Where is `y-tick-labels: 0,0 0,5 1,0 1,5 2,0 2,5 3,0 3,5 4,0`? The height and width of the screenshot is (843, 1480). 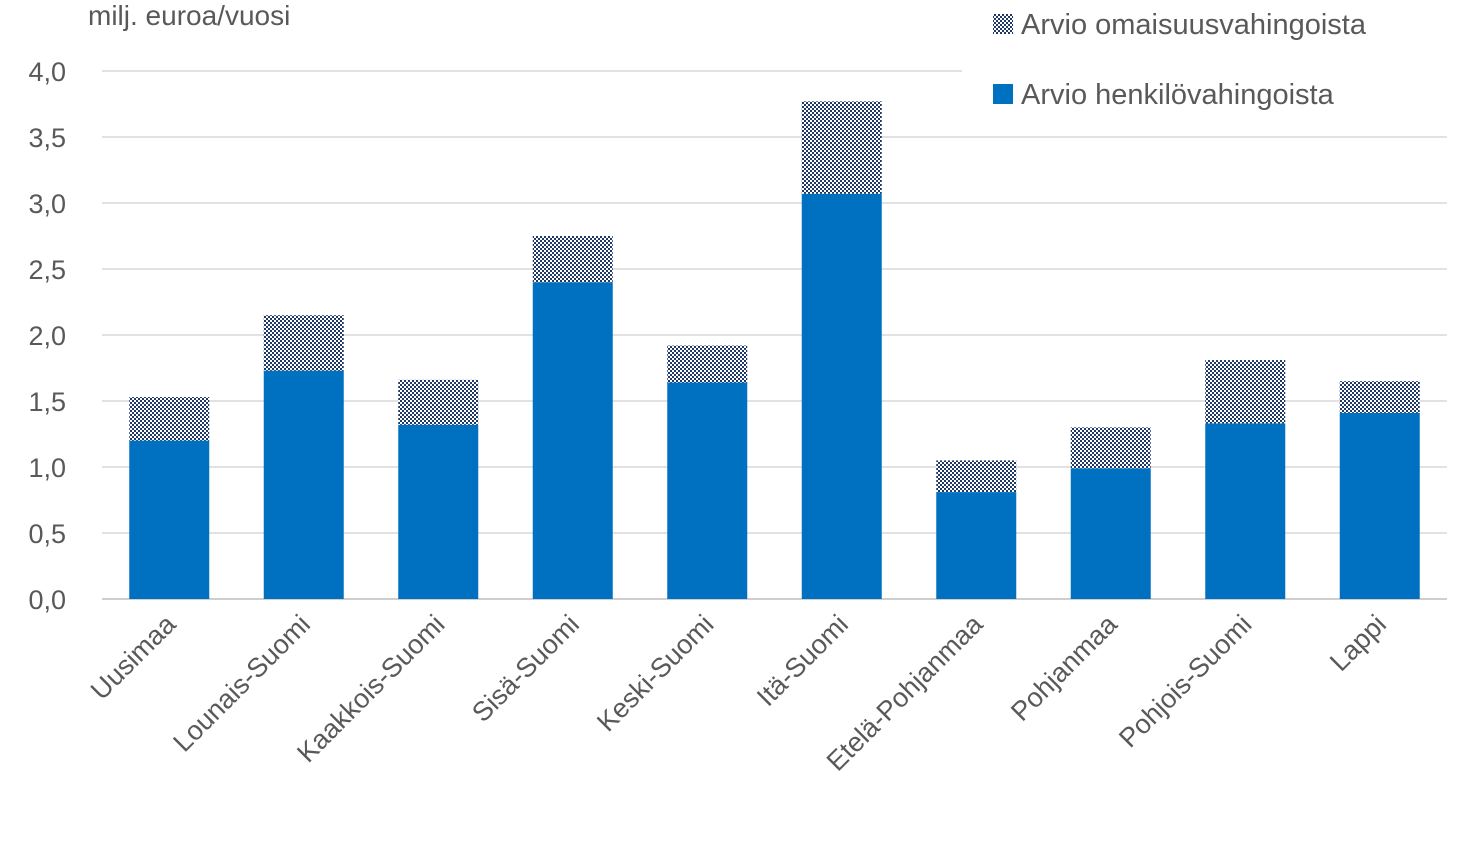 y-tick-labels: 0,0 0,5 1,0 1,5 2,0 2,5 3,0 3,5 4,0 is located at coordinates (47, 336).